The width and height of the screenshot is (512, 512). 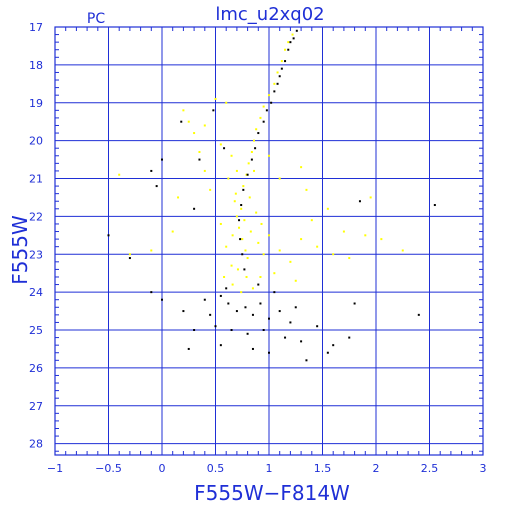 I want to click on x-tick-label: −1, so click(x=55, y=468).